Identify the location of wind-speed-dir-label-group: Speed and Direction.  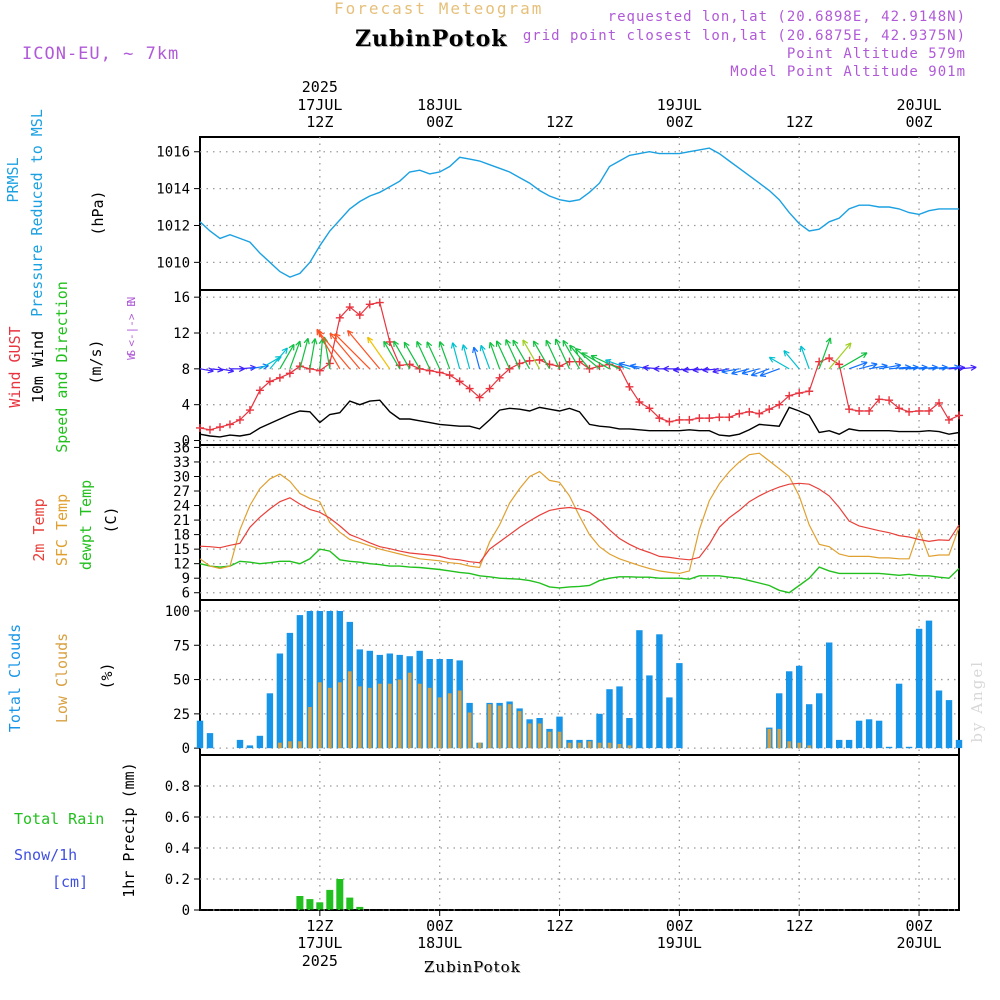
(62, 367).